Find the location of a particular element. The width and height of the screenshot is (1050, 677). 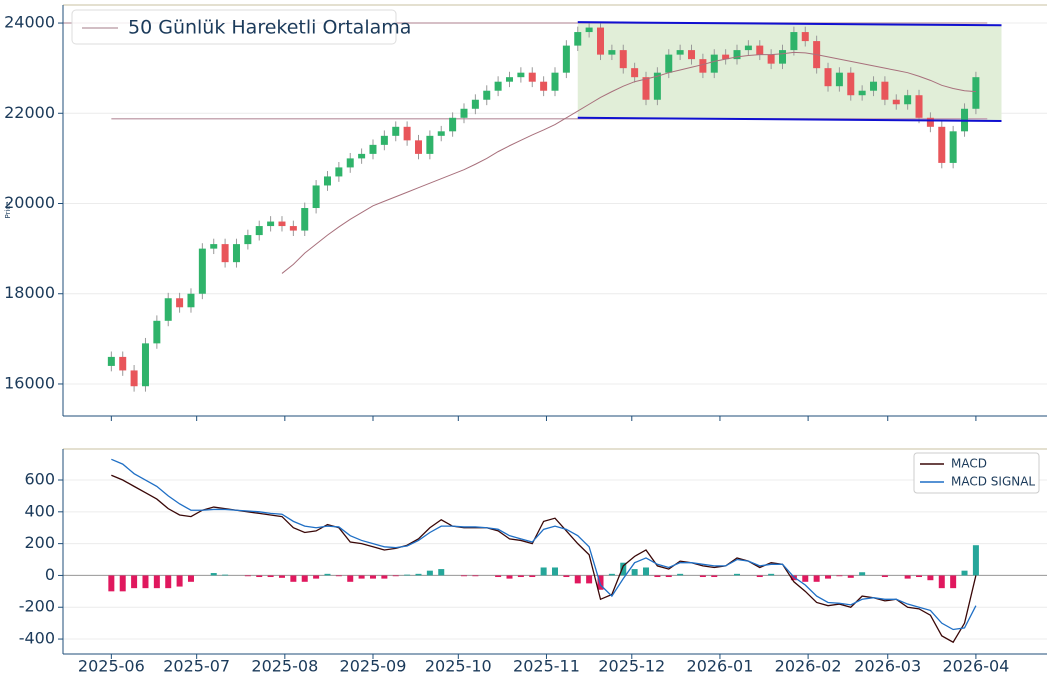

x-tick-label: 2025-11 is located at coordinates (546, 666).